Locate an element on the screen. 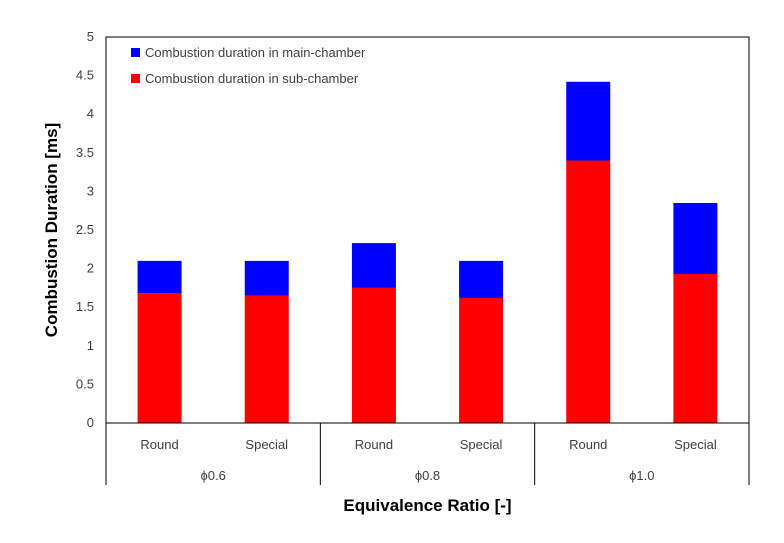 The width and height of the screenshot is (784, 543). legend-label: Combustion duration in sub-chamber is located at coordinates (252, 78).